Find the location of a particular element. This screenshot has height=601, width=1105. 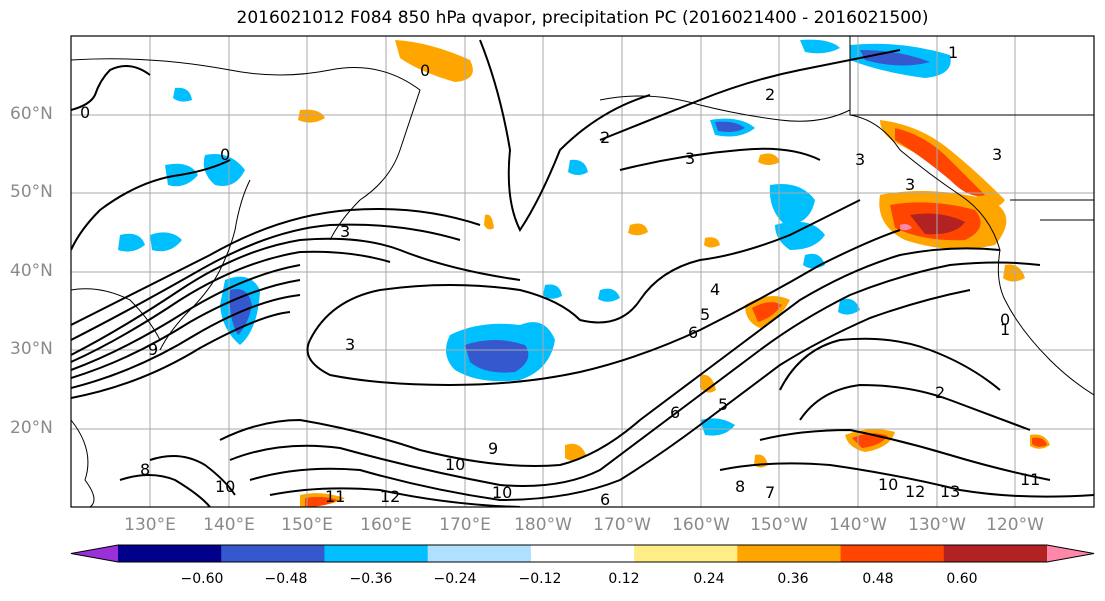

colorbar-outline is located at coordinates (582, 553).